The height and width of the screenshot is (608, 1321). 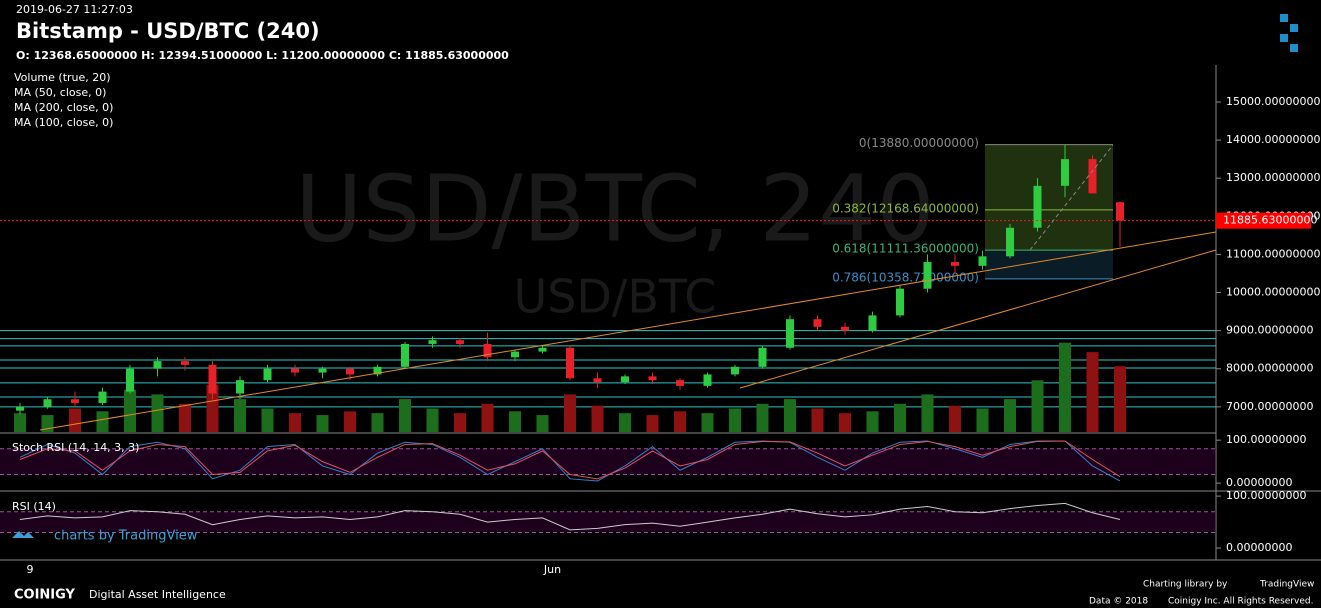 What do you see at coordinates (1269, 330) in the screenshot?
I see `y-tick-label: 9000.00000000` at bounding box center [1269, 330].